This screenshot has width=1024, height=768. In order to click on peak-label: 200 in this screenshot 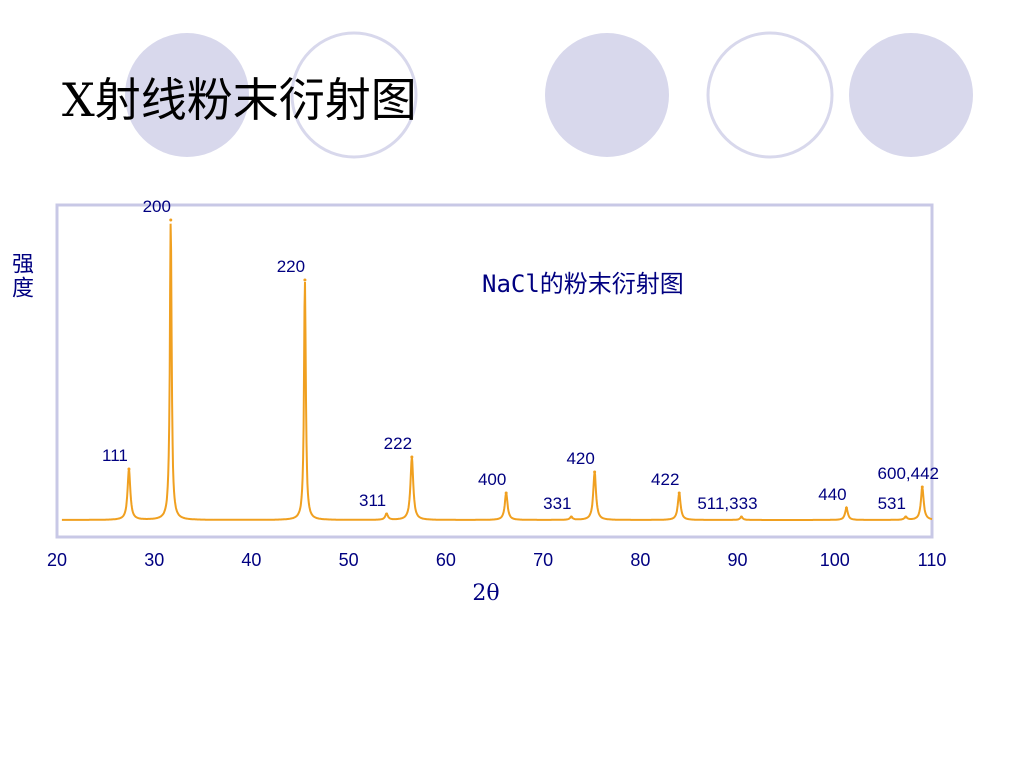, I will do `click(157, 206)`.